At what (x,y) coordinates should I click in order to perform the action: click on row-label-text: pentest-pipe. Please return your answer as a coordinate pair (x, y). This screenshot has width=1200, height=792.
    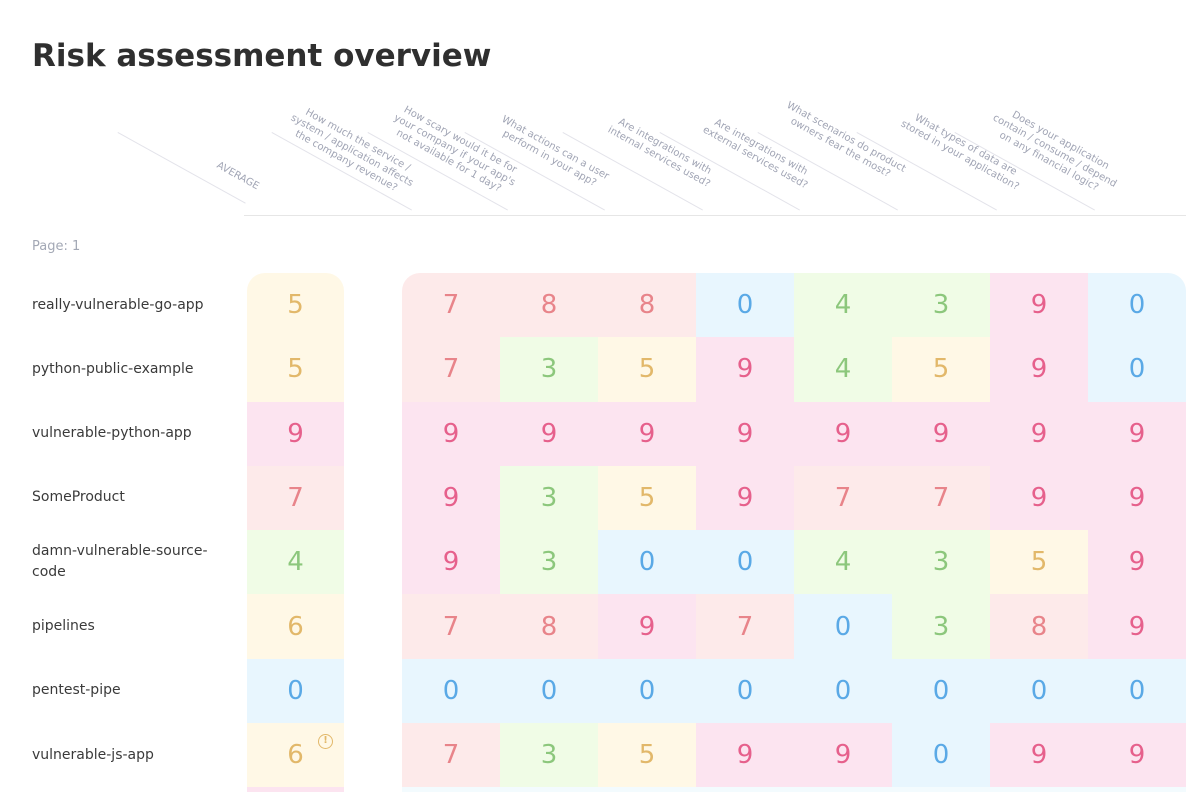
    Looking at the image, I should click on (76, 690).